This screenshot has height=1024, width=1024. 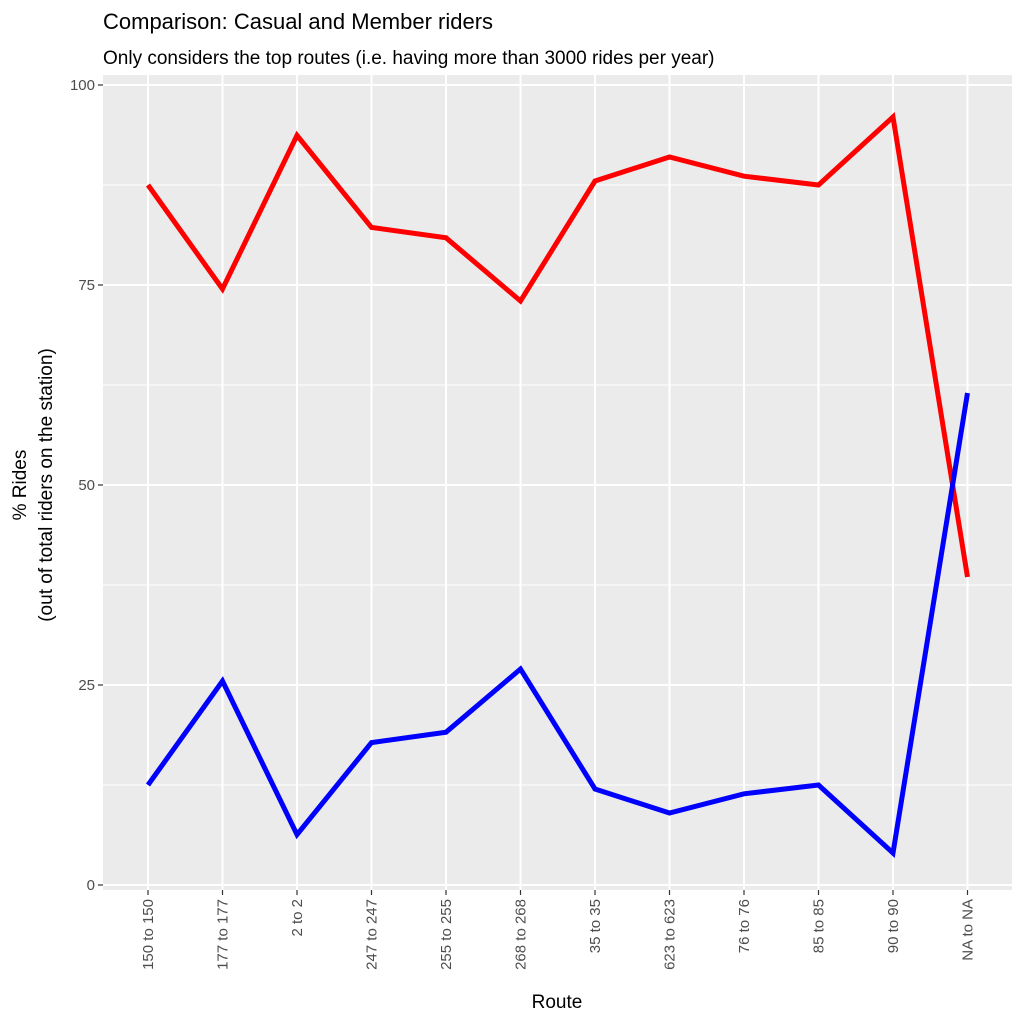 What do you see at coordinates (744, 926) in the screenshot?
I see `x-tick-label: 76 to 76` at bounding box center [744, 926].